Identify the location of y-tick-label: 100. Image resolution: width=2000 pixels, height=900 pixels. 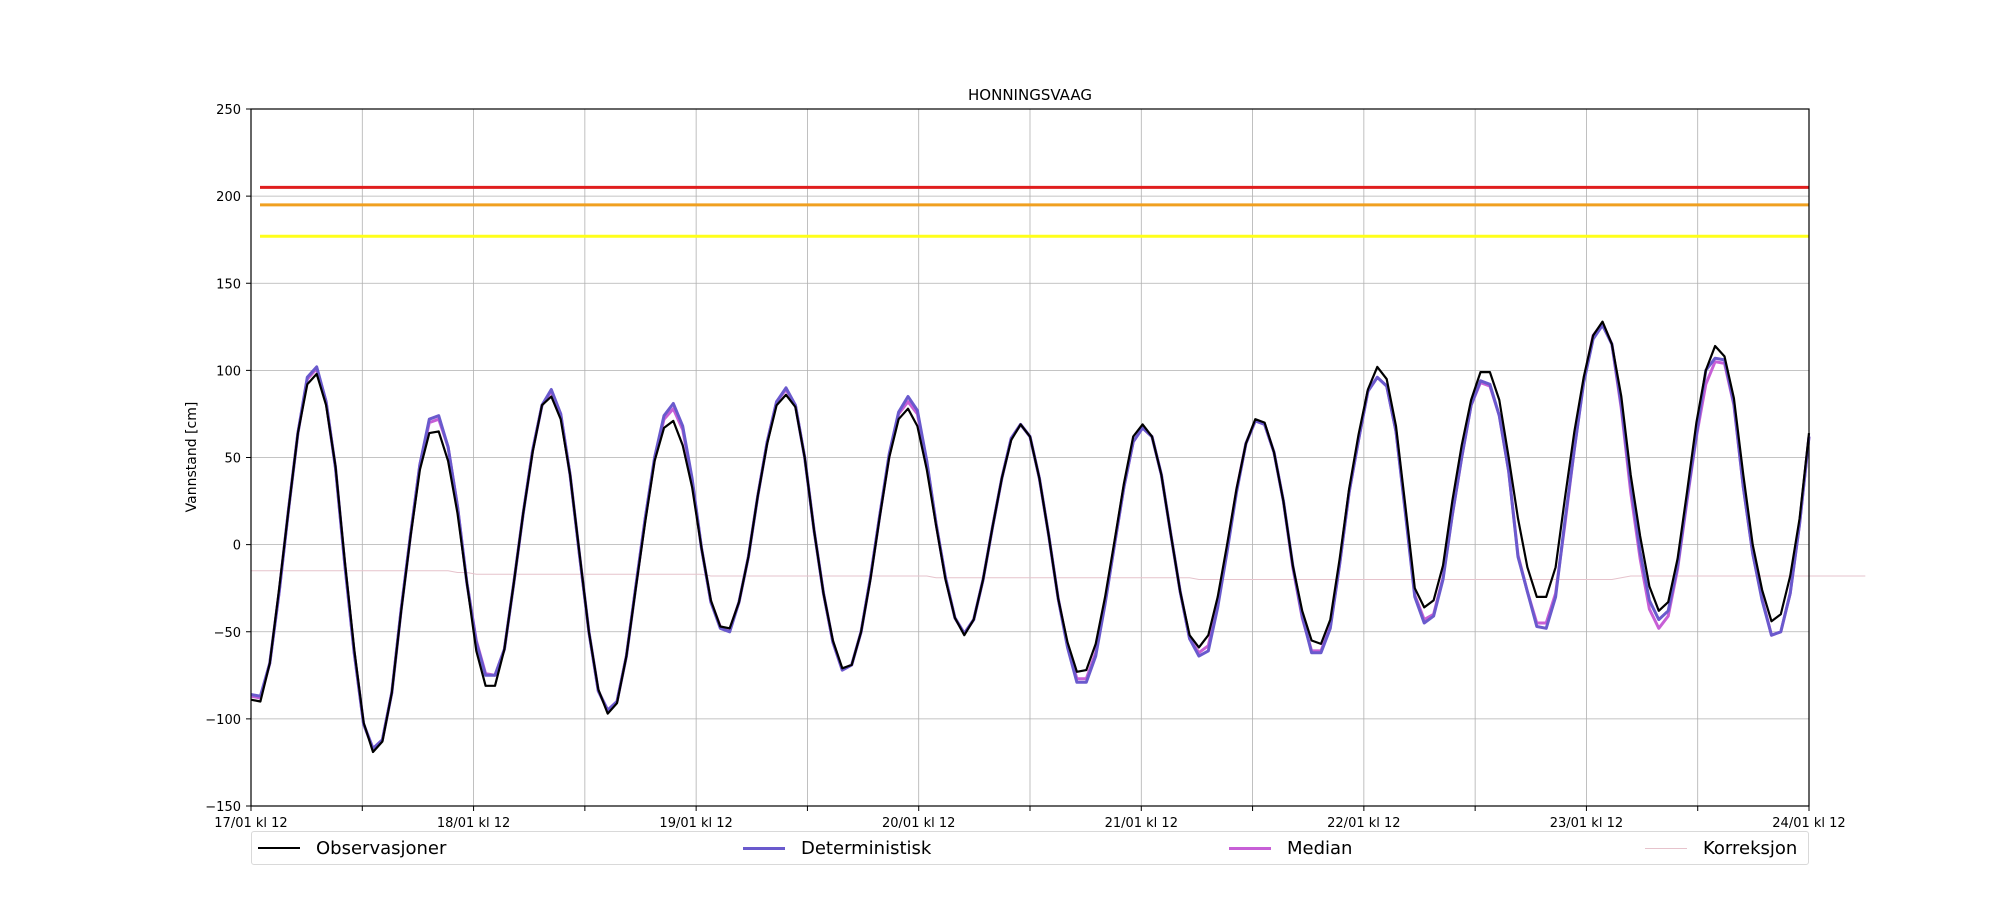
(228, 371).